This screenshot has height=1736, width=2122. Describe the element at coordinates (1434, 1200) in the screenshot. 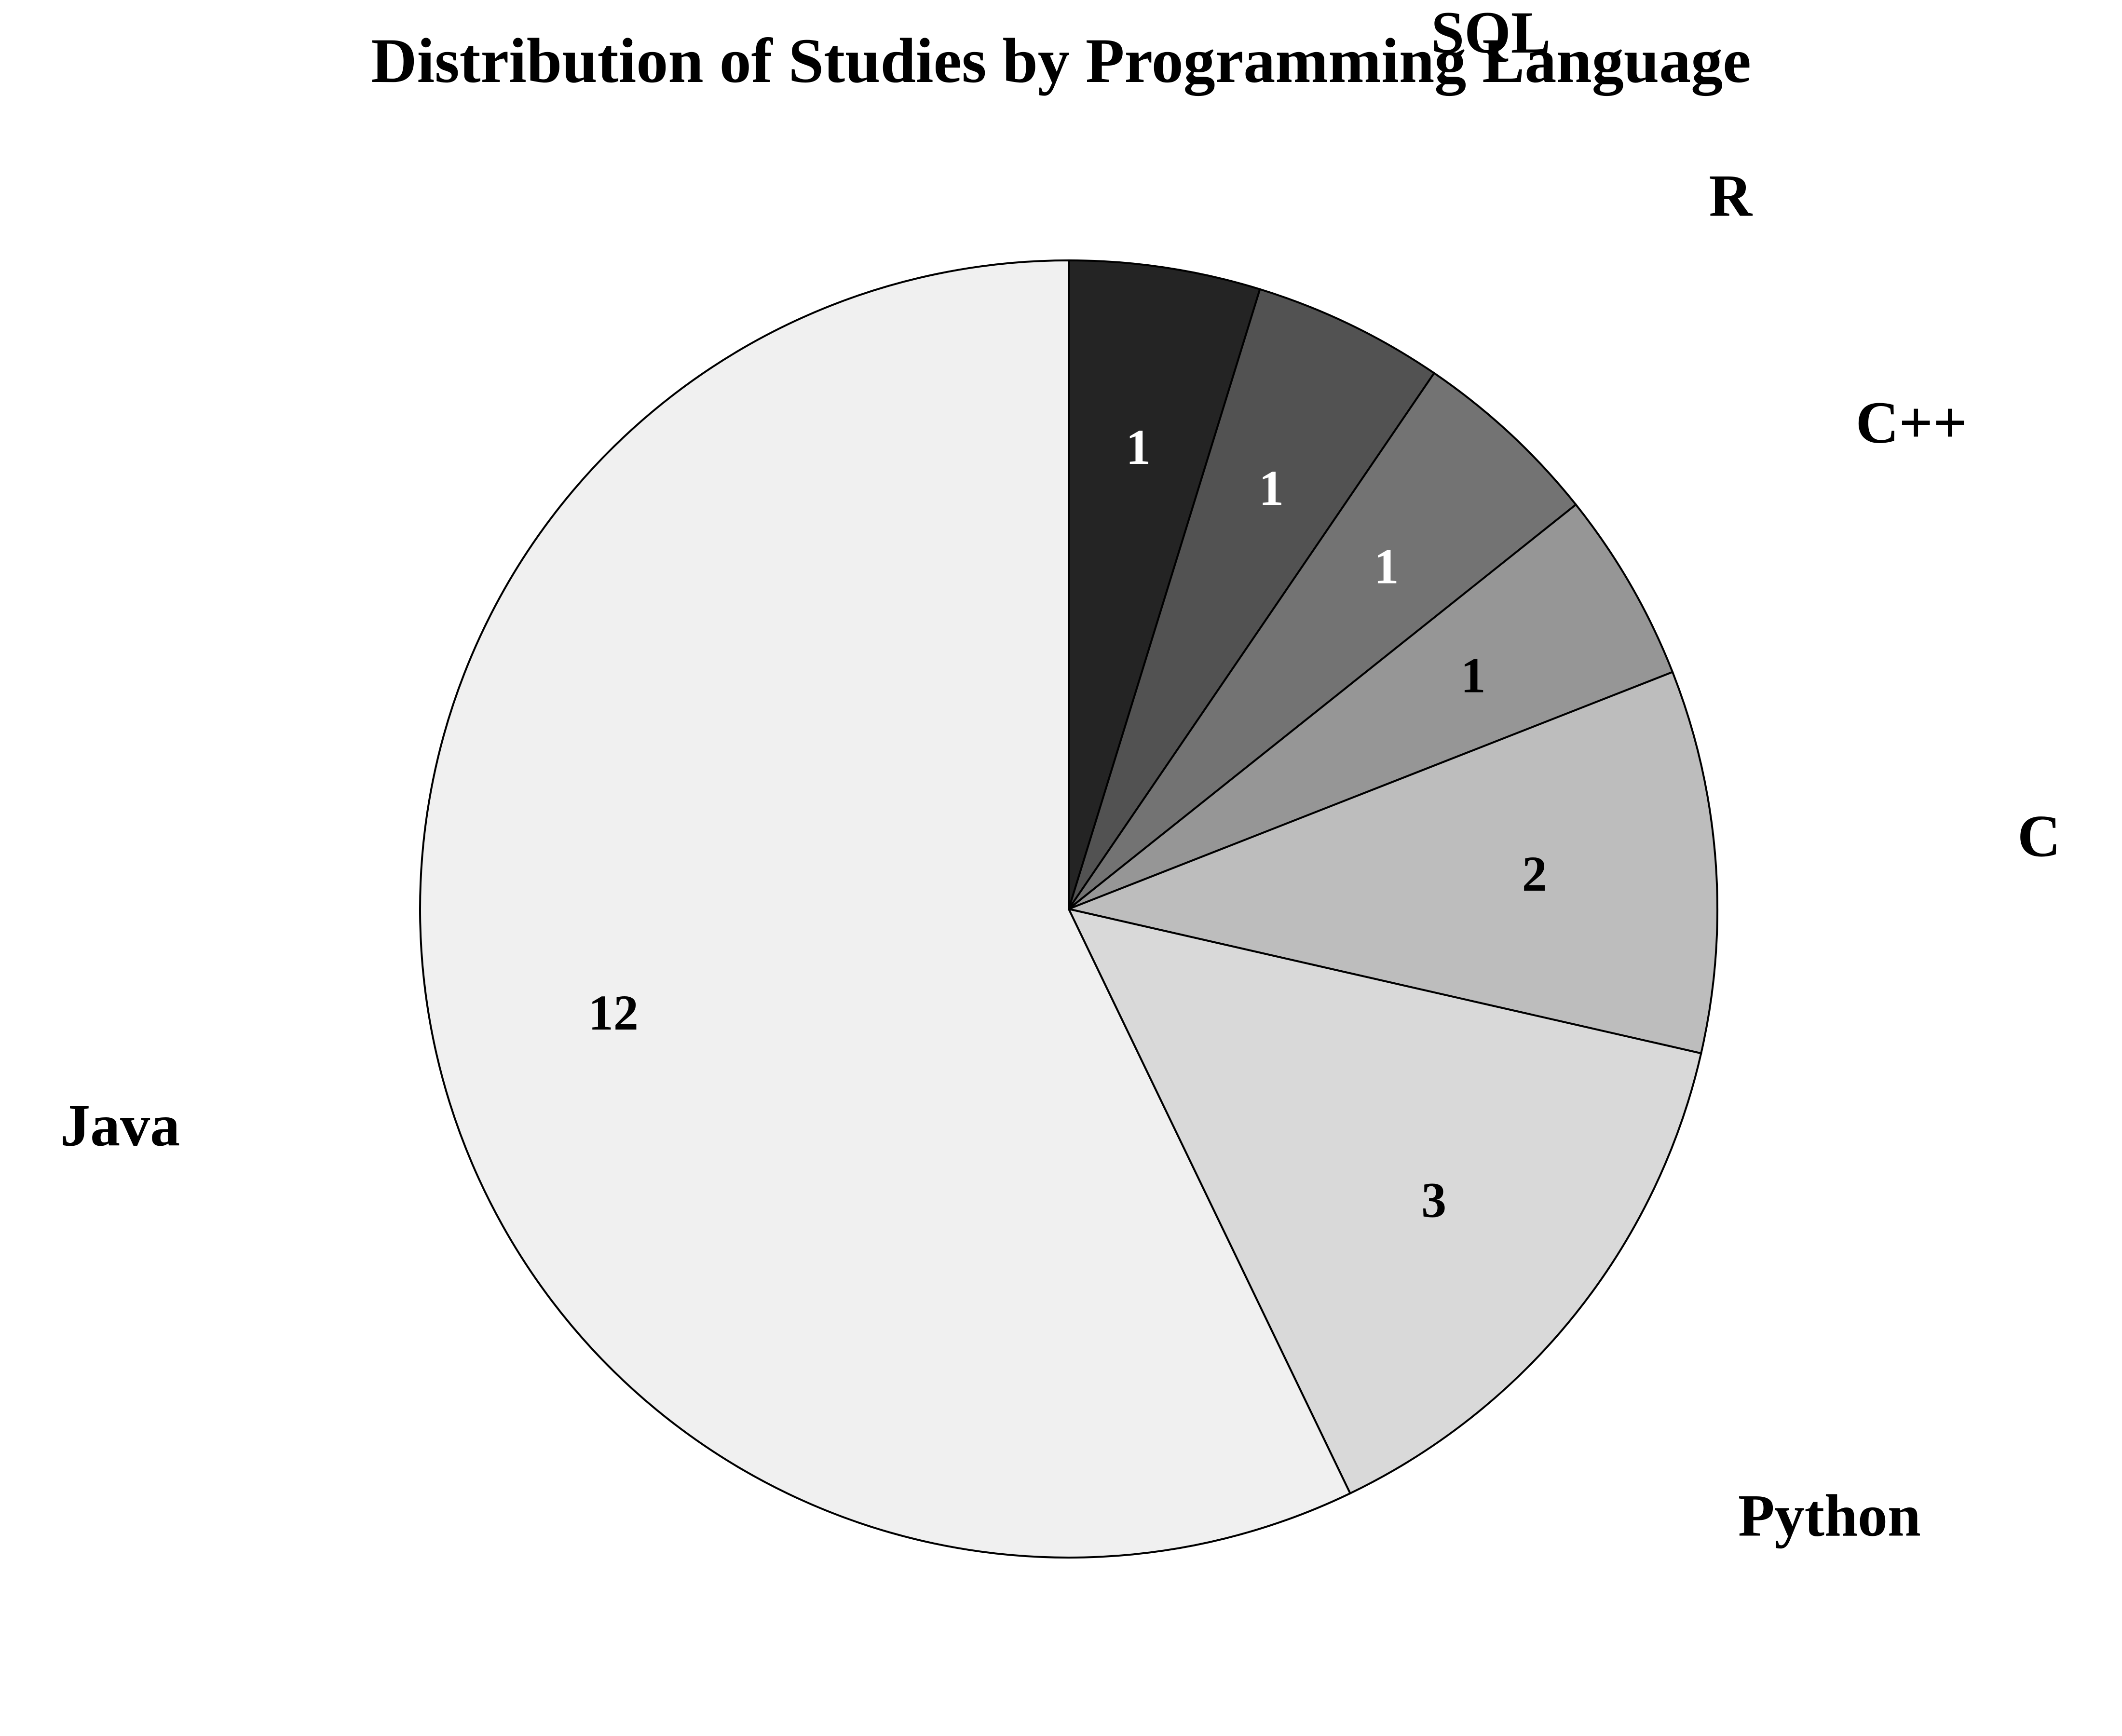

I see `value-label-python: 3` at that location.